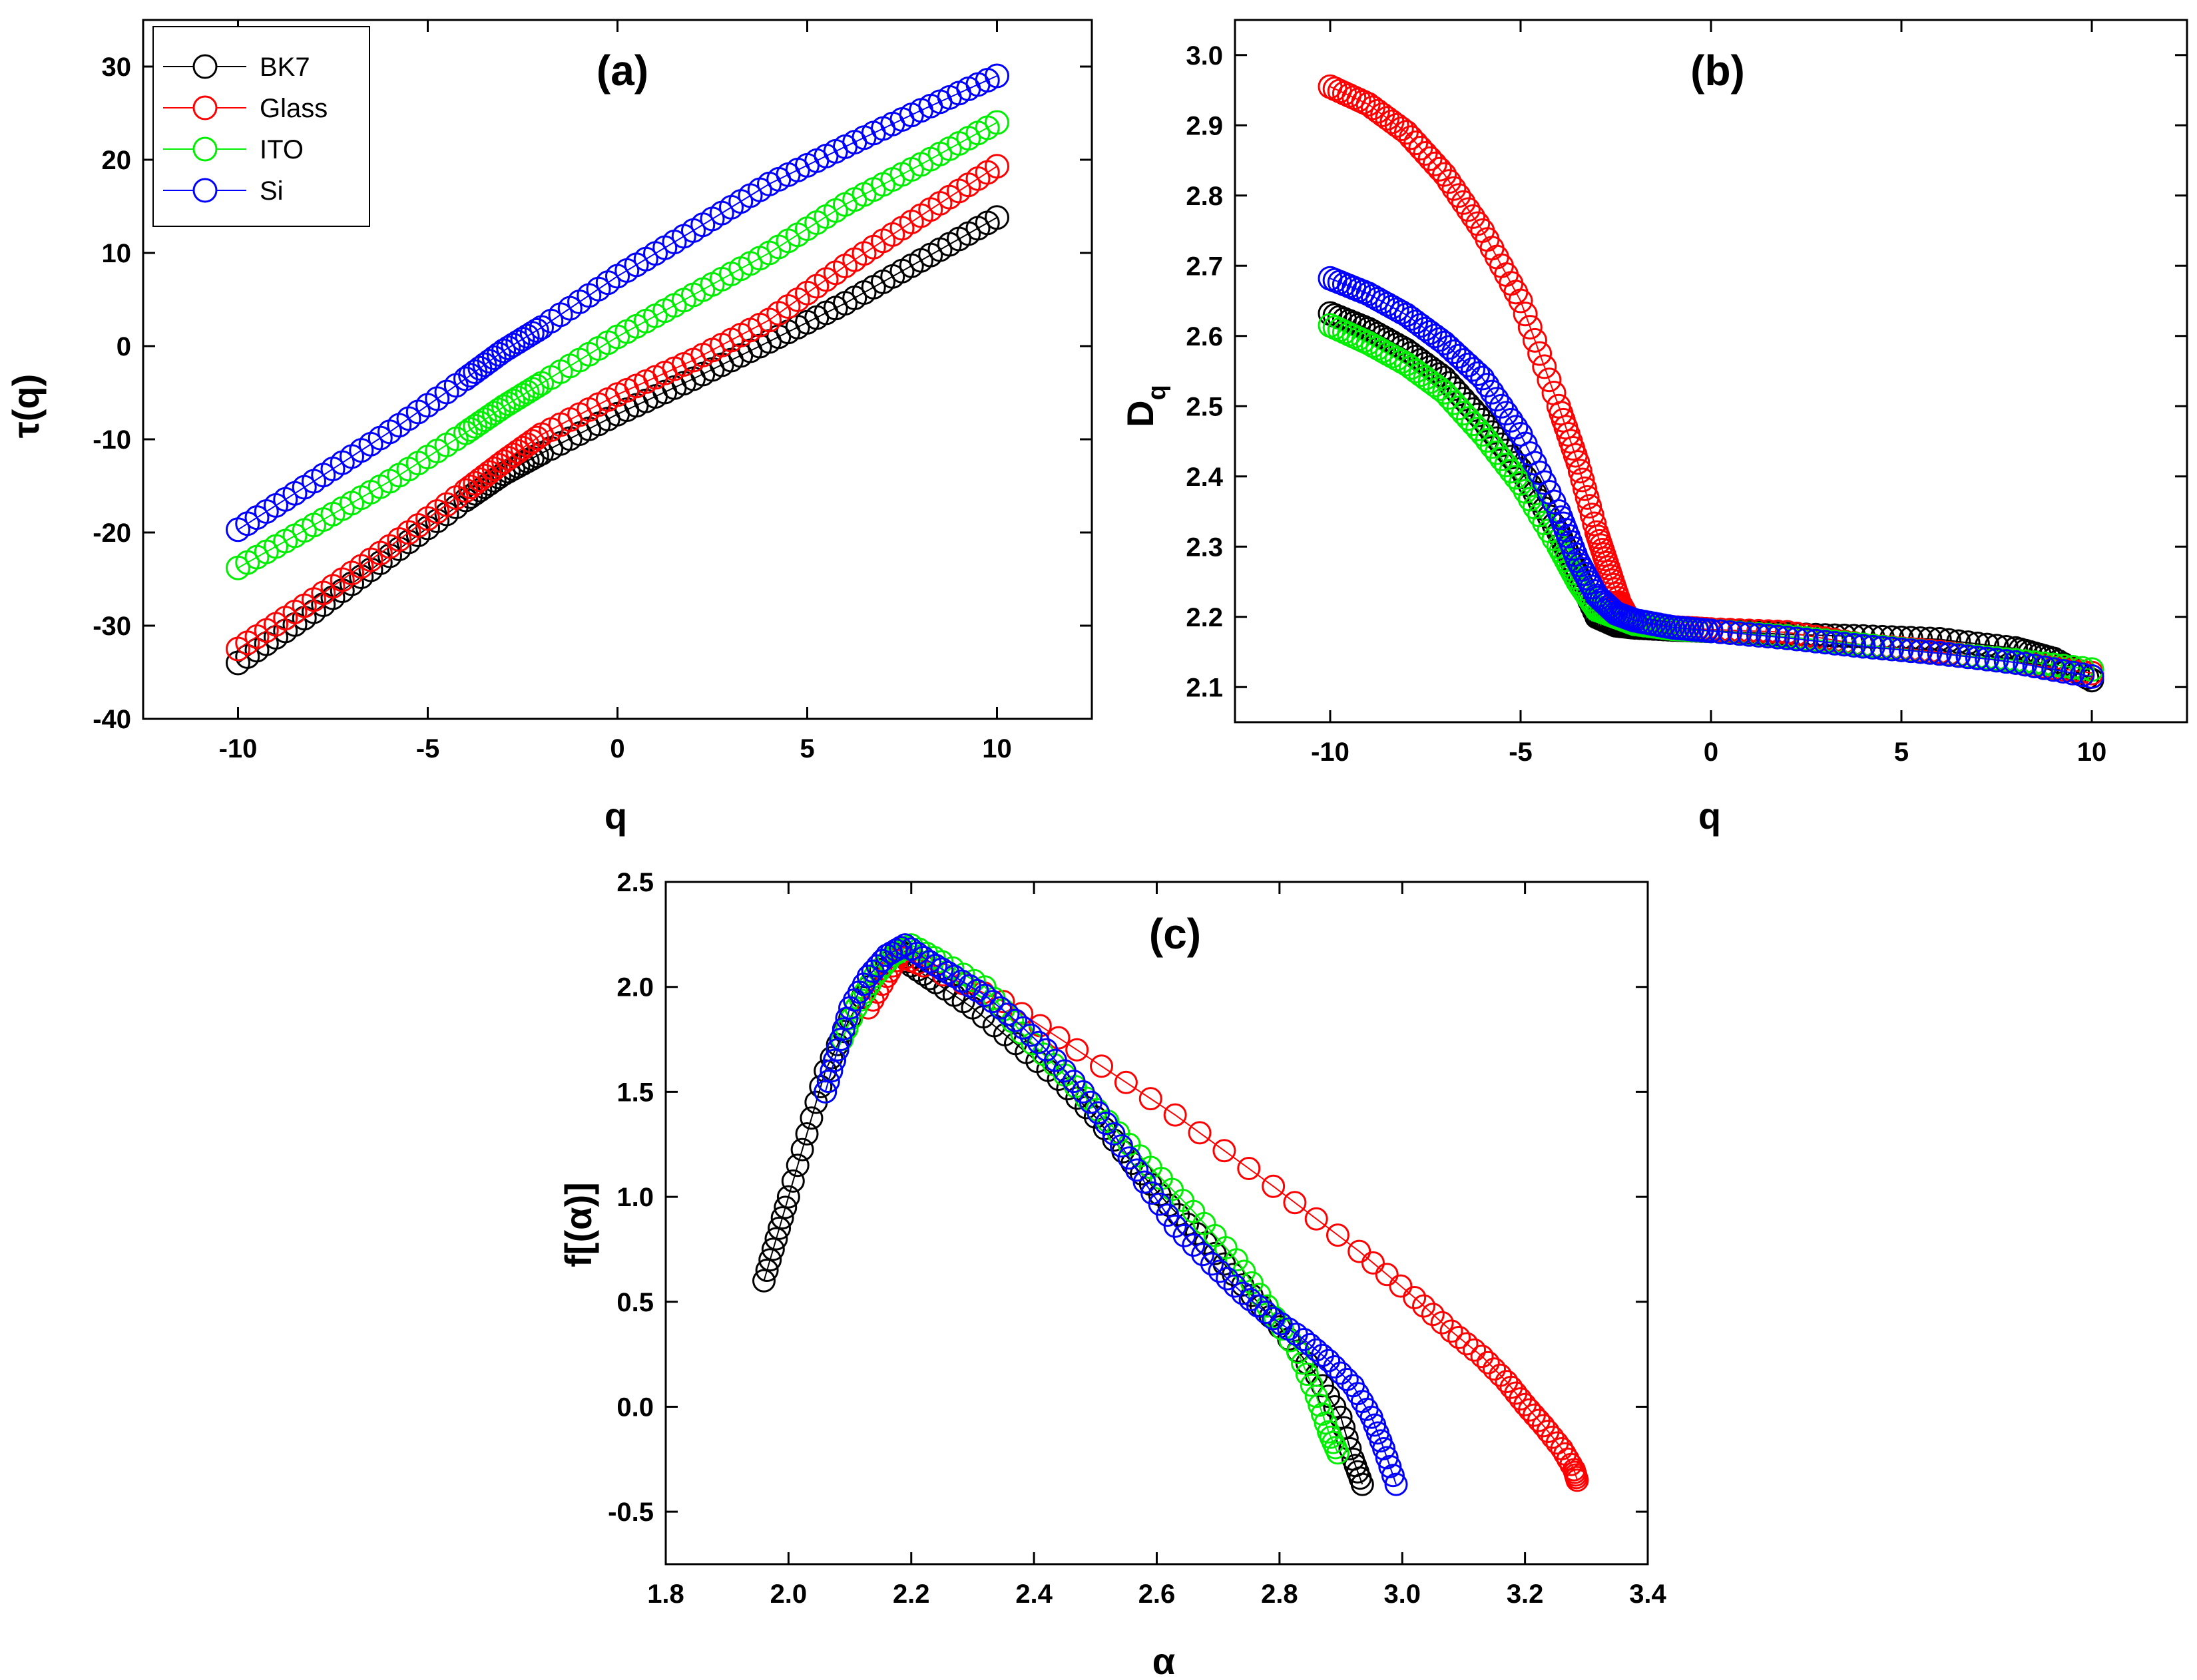  Describe the element at coordinates (124, 346) in the screenshot. I see `y-tick-label: 0` at that location.